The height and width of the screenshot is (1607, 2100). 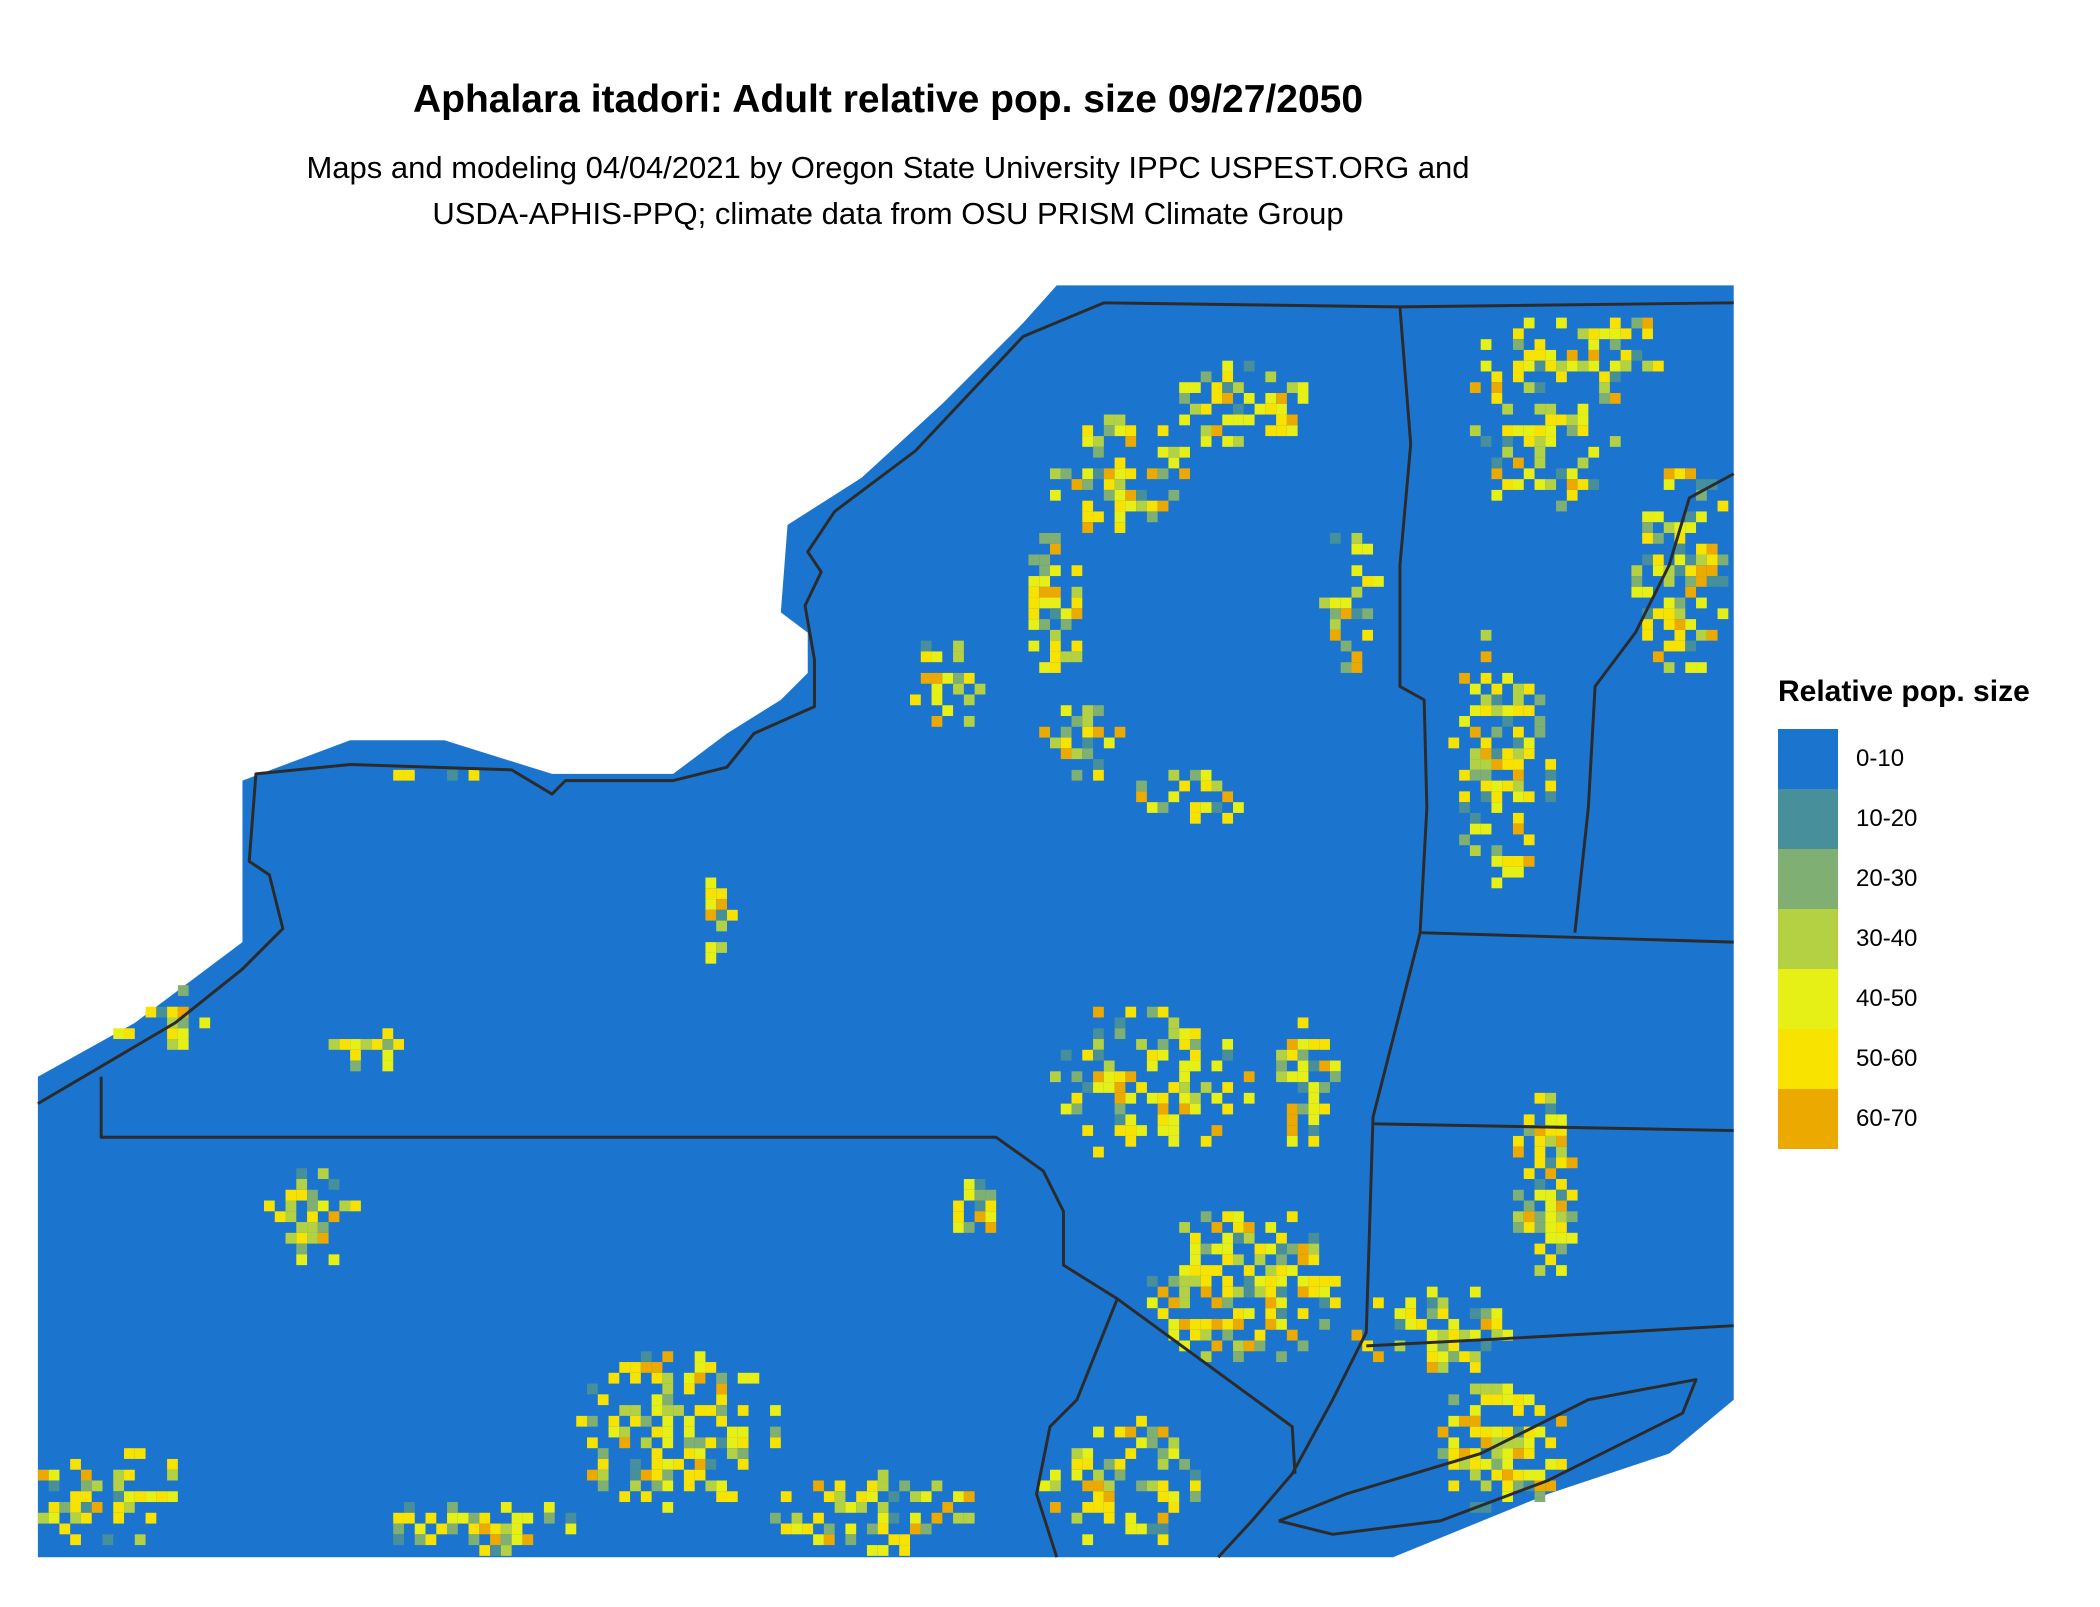 I want to click on legend-swatch, so click(x=1808, y=879).